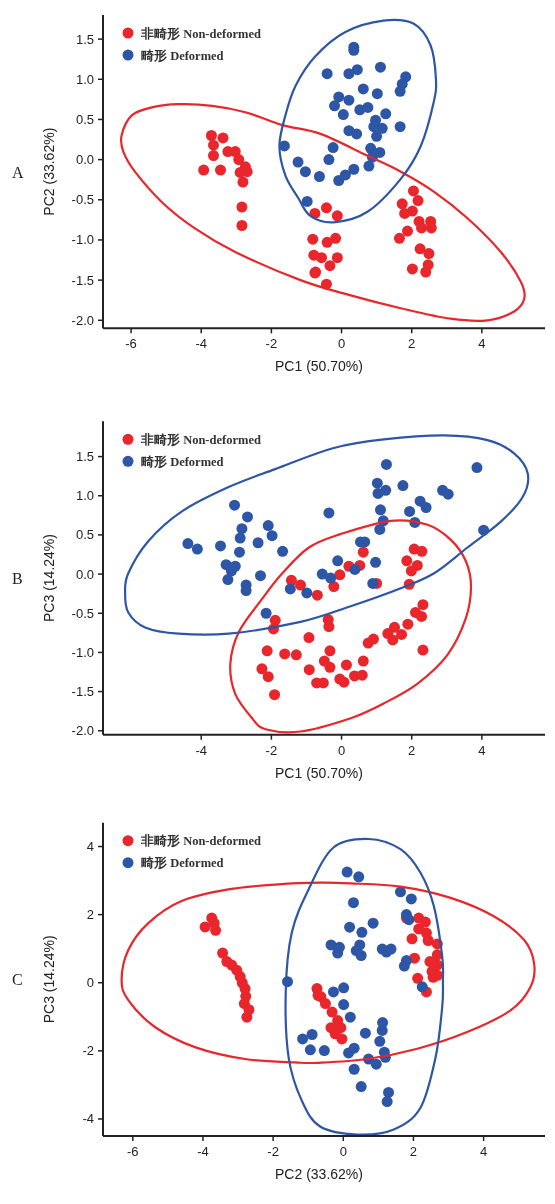  Describe the element at coordinates (88, 1119) in the screenshot. I see `y-tick-label: -4` at that location.